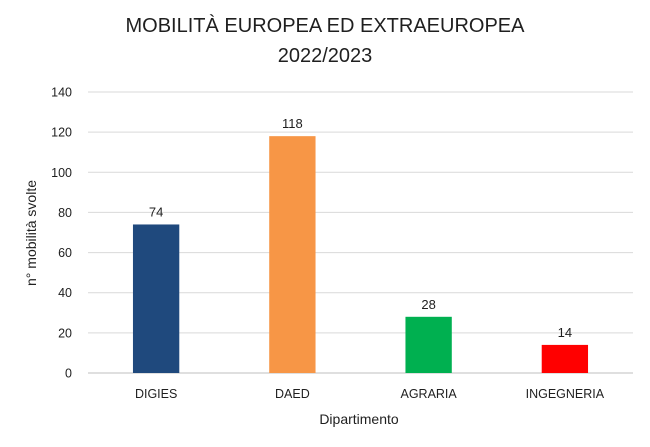  I want to click on category-label-ingegneria: INGEGNERIA, so click(565, 394).